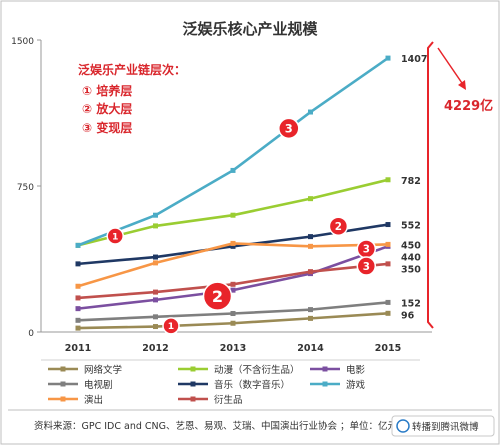  What do you see at coordinates (356, 370) in the screenshot?
I see `legend-label: 电影` at bounding box center [356, 370].